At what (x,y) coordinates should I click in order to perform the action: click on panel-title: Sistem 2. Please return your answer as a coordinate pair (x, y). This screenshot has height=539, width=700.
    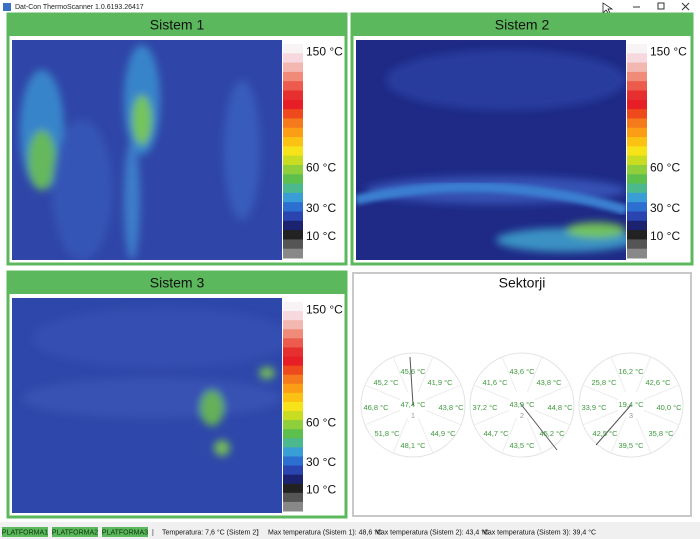
    Looking at the image, I should click on (522, 25).